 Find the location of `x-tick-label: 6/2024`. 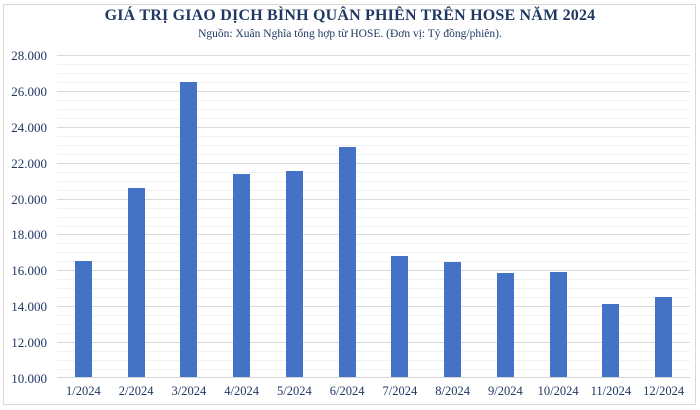

x-tick-label: 6/2024 is located at coordinates (347, 391).